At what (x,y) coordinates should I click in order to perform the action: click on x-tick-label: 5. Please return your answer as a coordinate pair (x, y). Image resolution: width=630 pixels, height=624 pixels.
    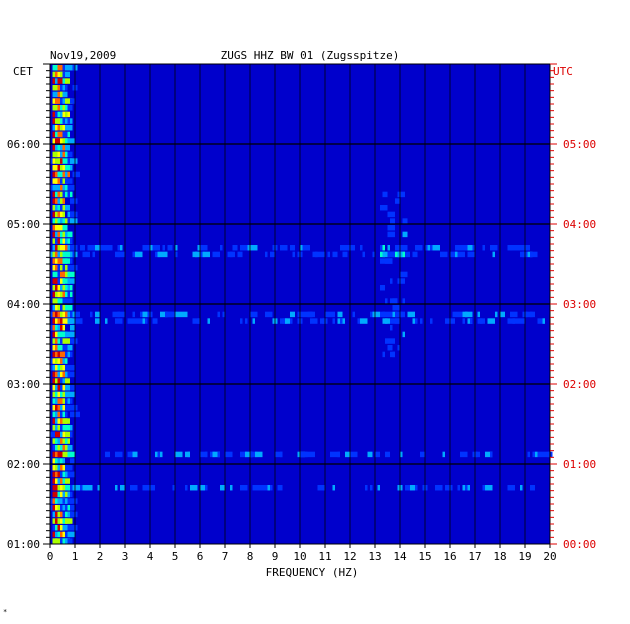
    Looking at the image, I should click on (175, 556).